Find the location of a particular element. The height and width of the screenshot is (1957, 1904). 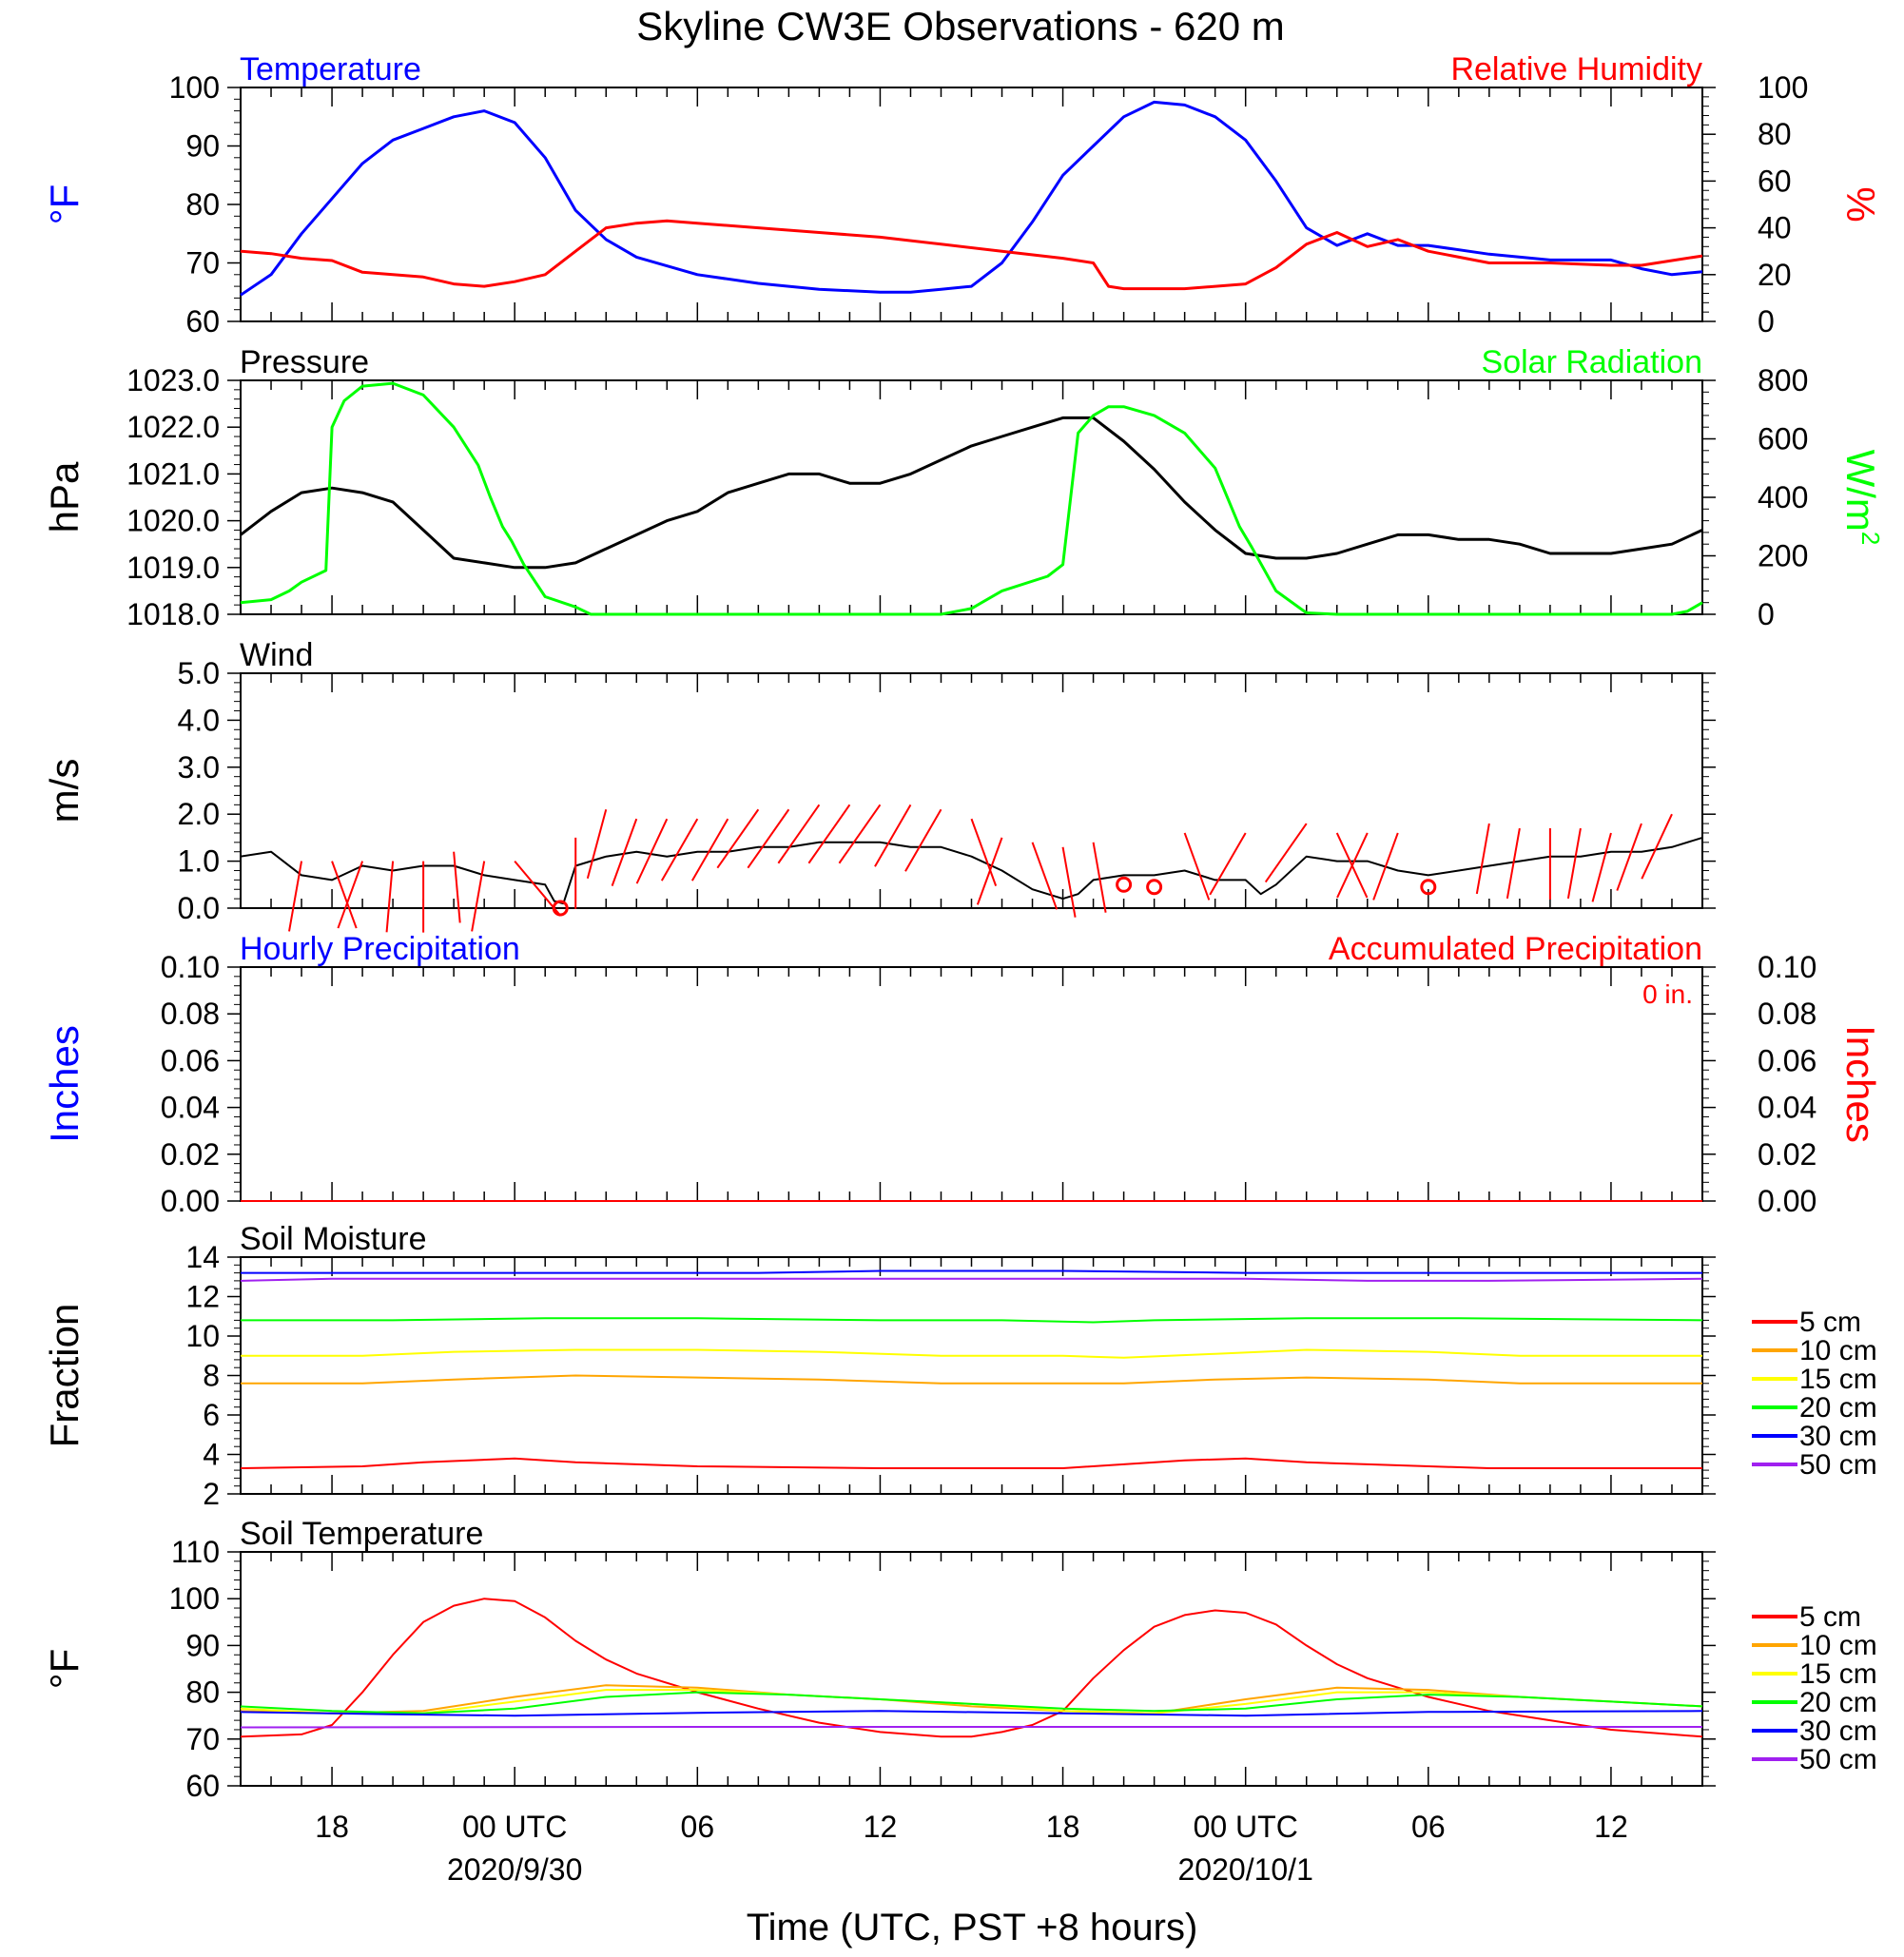

y-tick-label-left: 12 is located at coordinates (202, 1297).